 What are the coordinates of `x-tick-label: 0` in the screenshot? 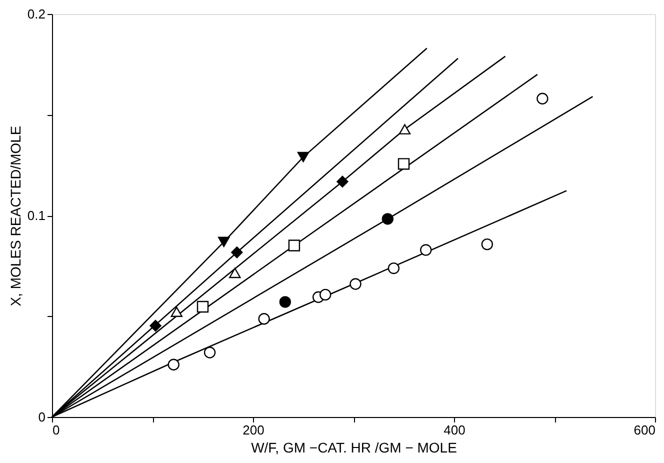 It's located at (56, 430).